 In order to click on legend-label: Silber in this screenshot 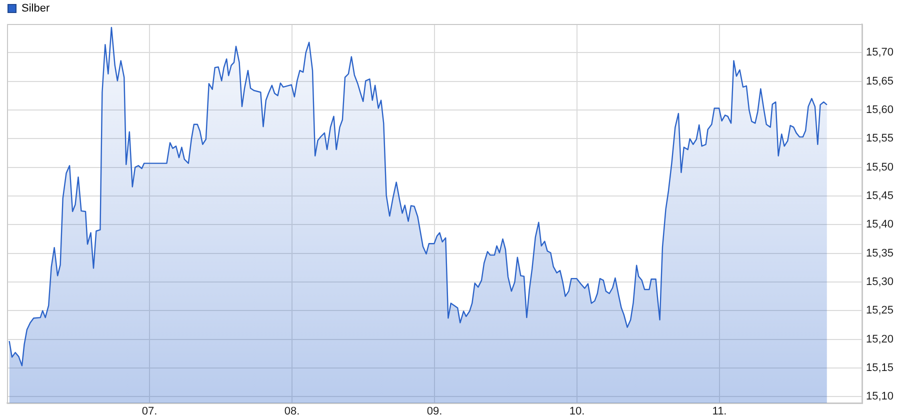, I will do `click(36, 8)`.